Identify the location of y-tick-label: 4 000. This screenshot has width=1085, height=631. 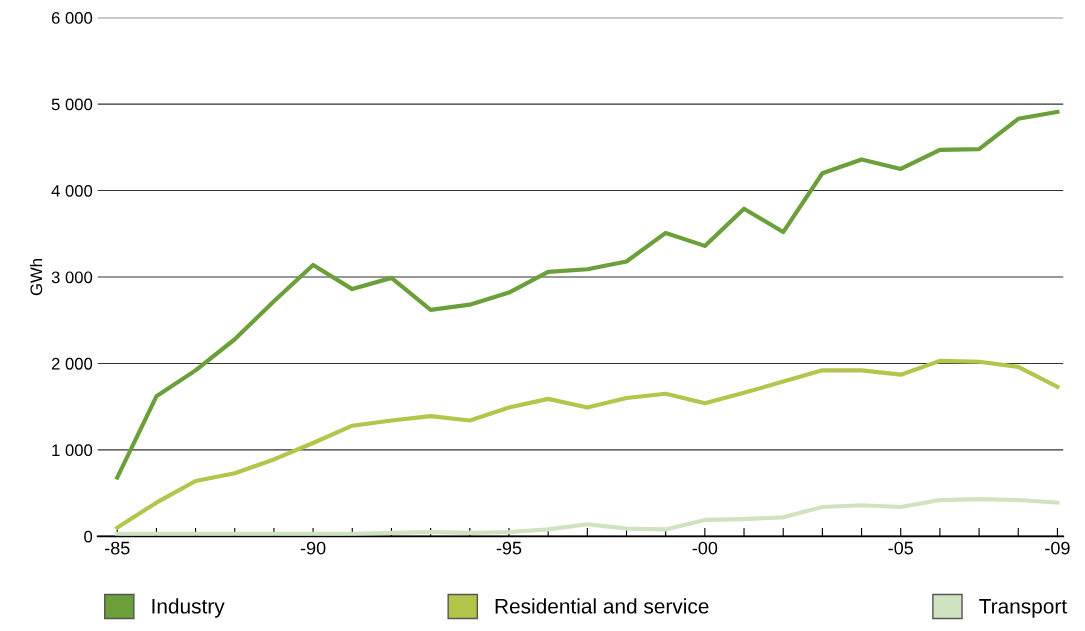
(72, 190).